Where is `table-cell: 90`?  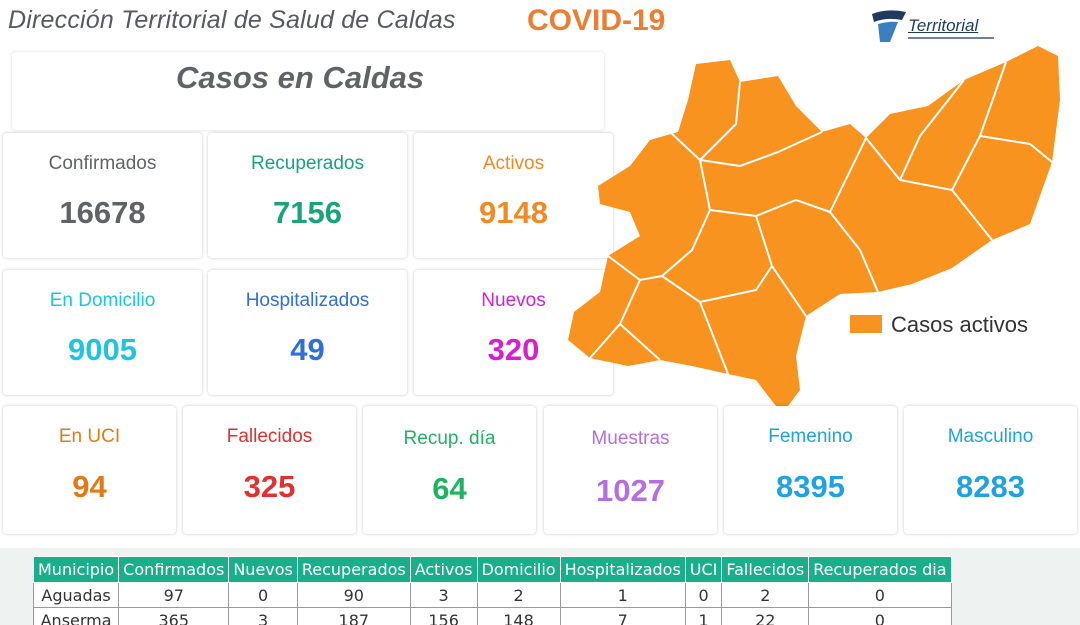 table-cell: 90 is located at coordinates (353, 595).